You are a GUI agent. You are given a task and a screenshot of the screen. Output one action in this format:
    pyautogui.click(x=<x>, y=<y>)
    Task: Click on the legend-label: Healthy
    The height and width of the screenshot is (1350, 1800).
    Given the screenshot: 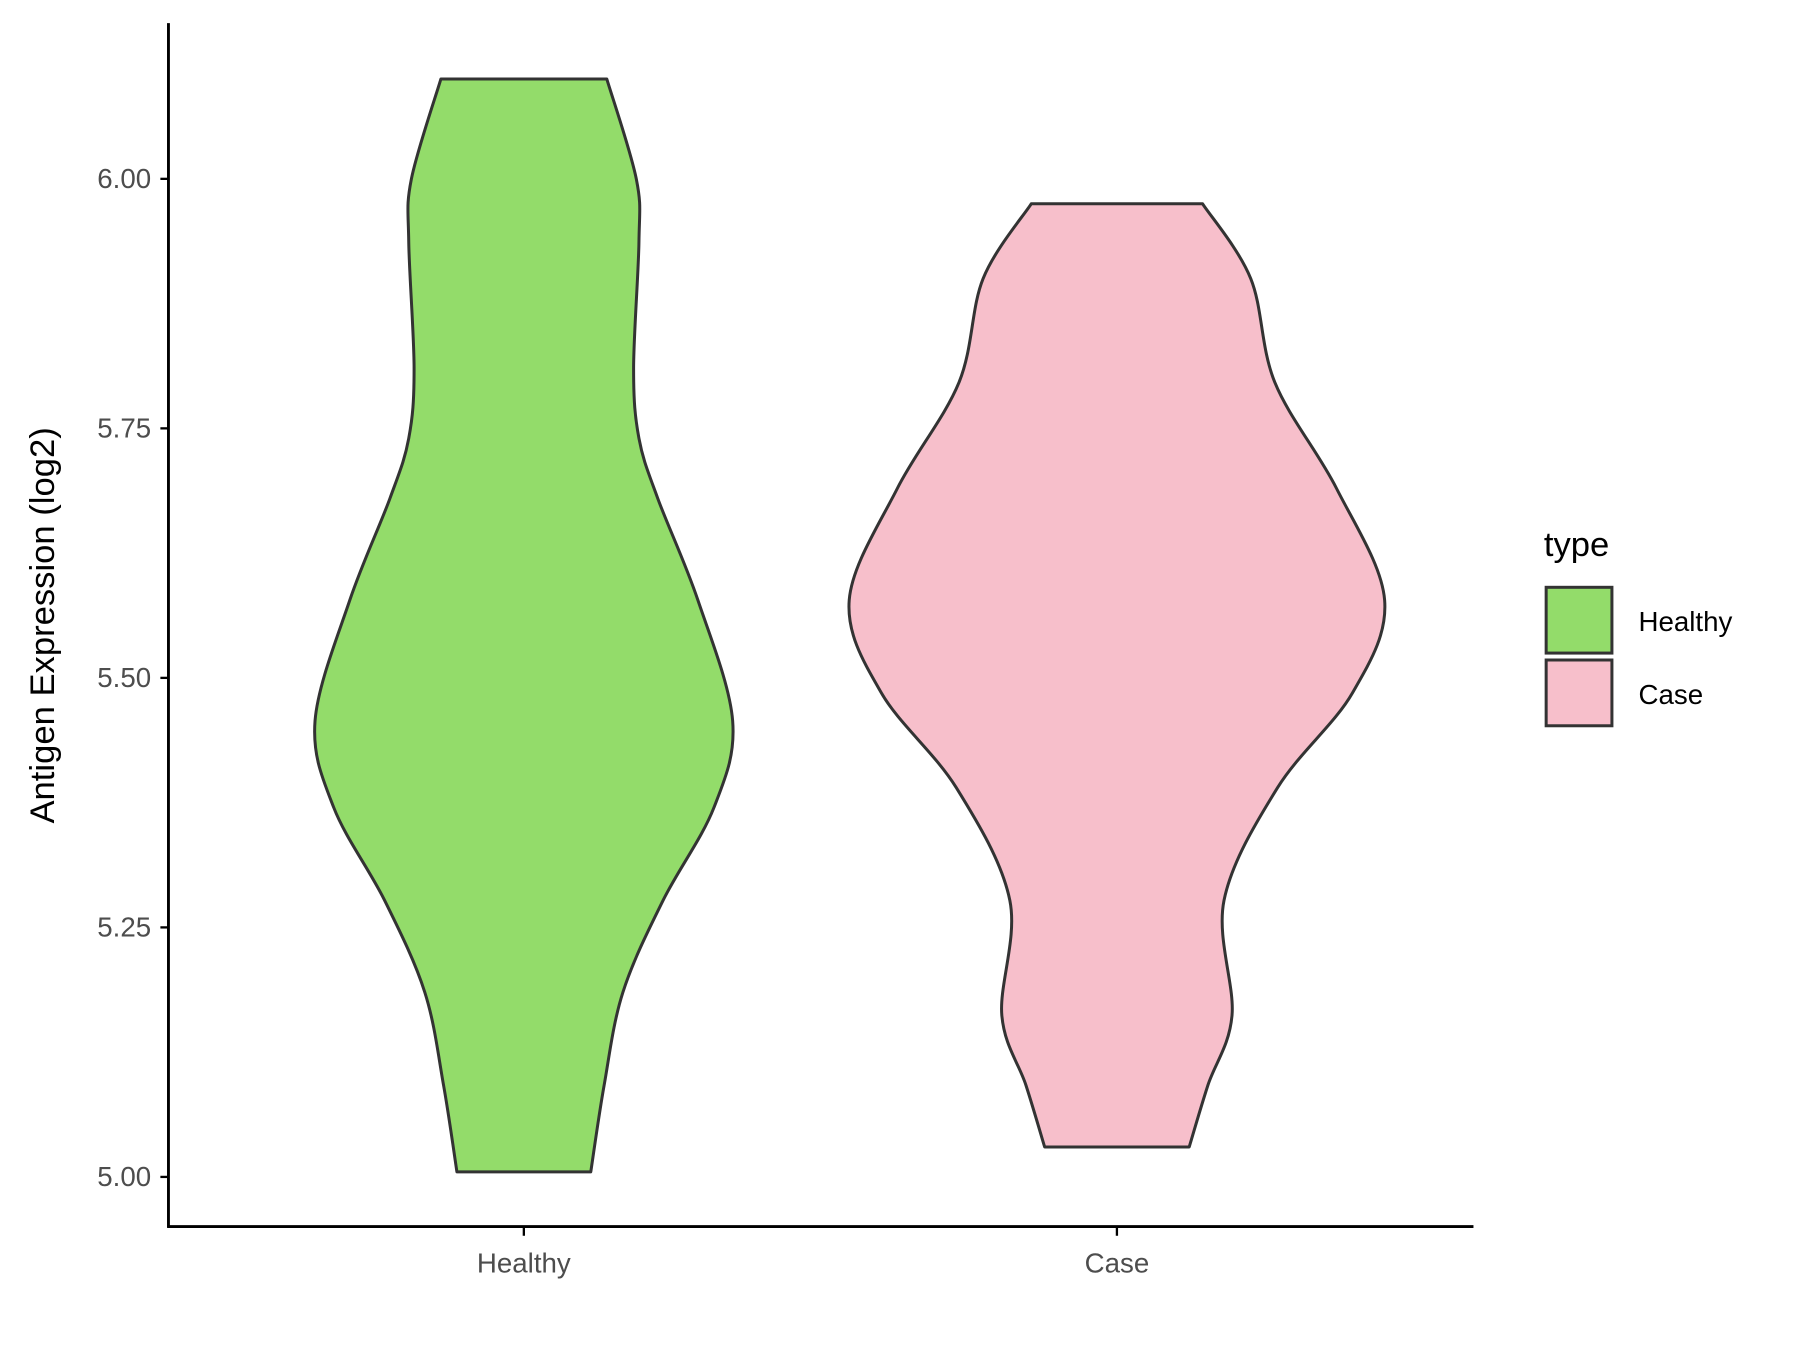 What is the action you would take?
    pyautogui.click(x=1685, y=621)
    